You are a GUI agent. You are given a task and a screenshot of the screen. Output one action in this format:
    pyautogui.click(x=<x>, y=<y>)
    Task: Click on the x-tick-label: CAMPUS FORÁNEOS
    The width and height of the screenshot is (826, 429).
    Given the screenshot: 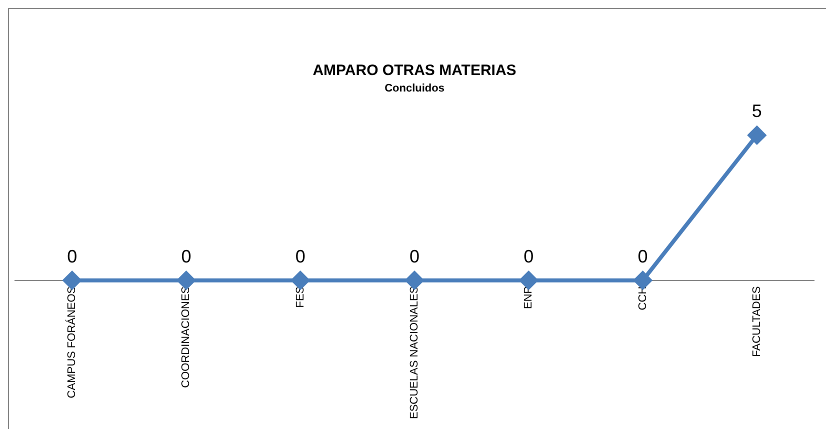 What is the action you would take?
    pyautogui.click(x=71, y=342)
    